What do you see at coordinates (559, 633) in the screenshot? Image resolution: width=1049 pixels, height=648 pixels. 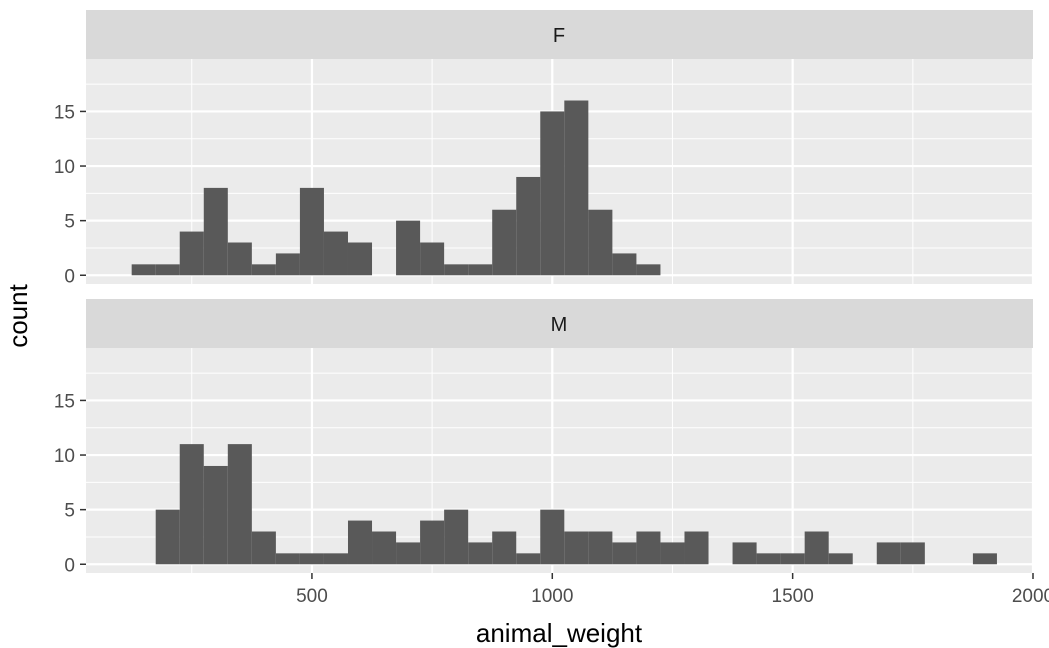 I see `x-axis-title: animal_weight` at bounding box center [559, 633].